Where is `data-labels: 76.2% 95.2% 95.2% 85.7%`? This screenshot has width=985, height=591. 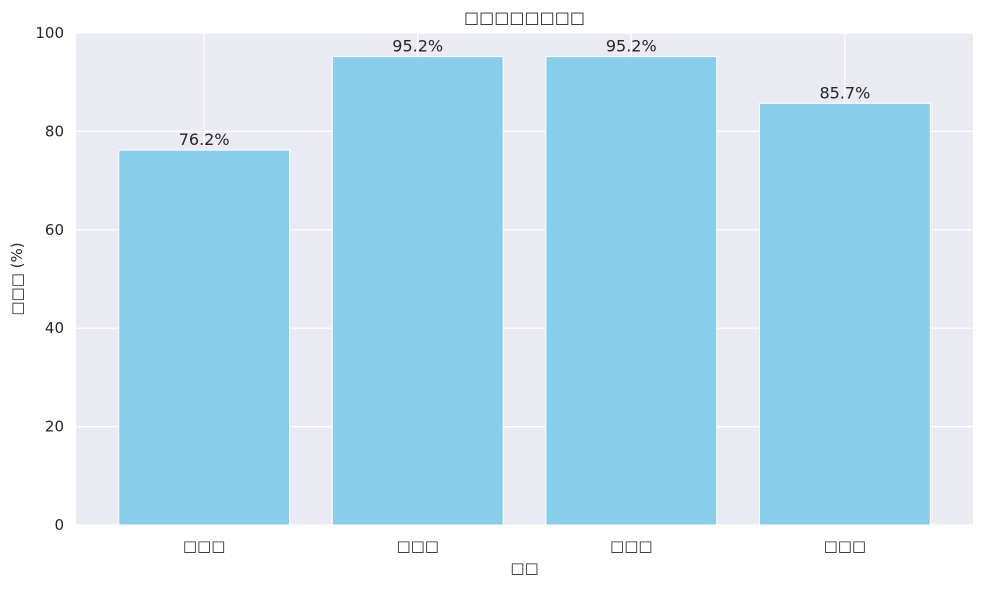
data-labels: 76.2% 95.2% 95.2% 85.7% is located at coordinates (525, 93).